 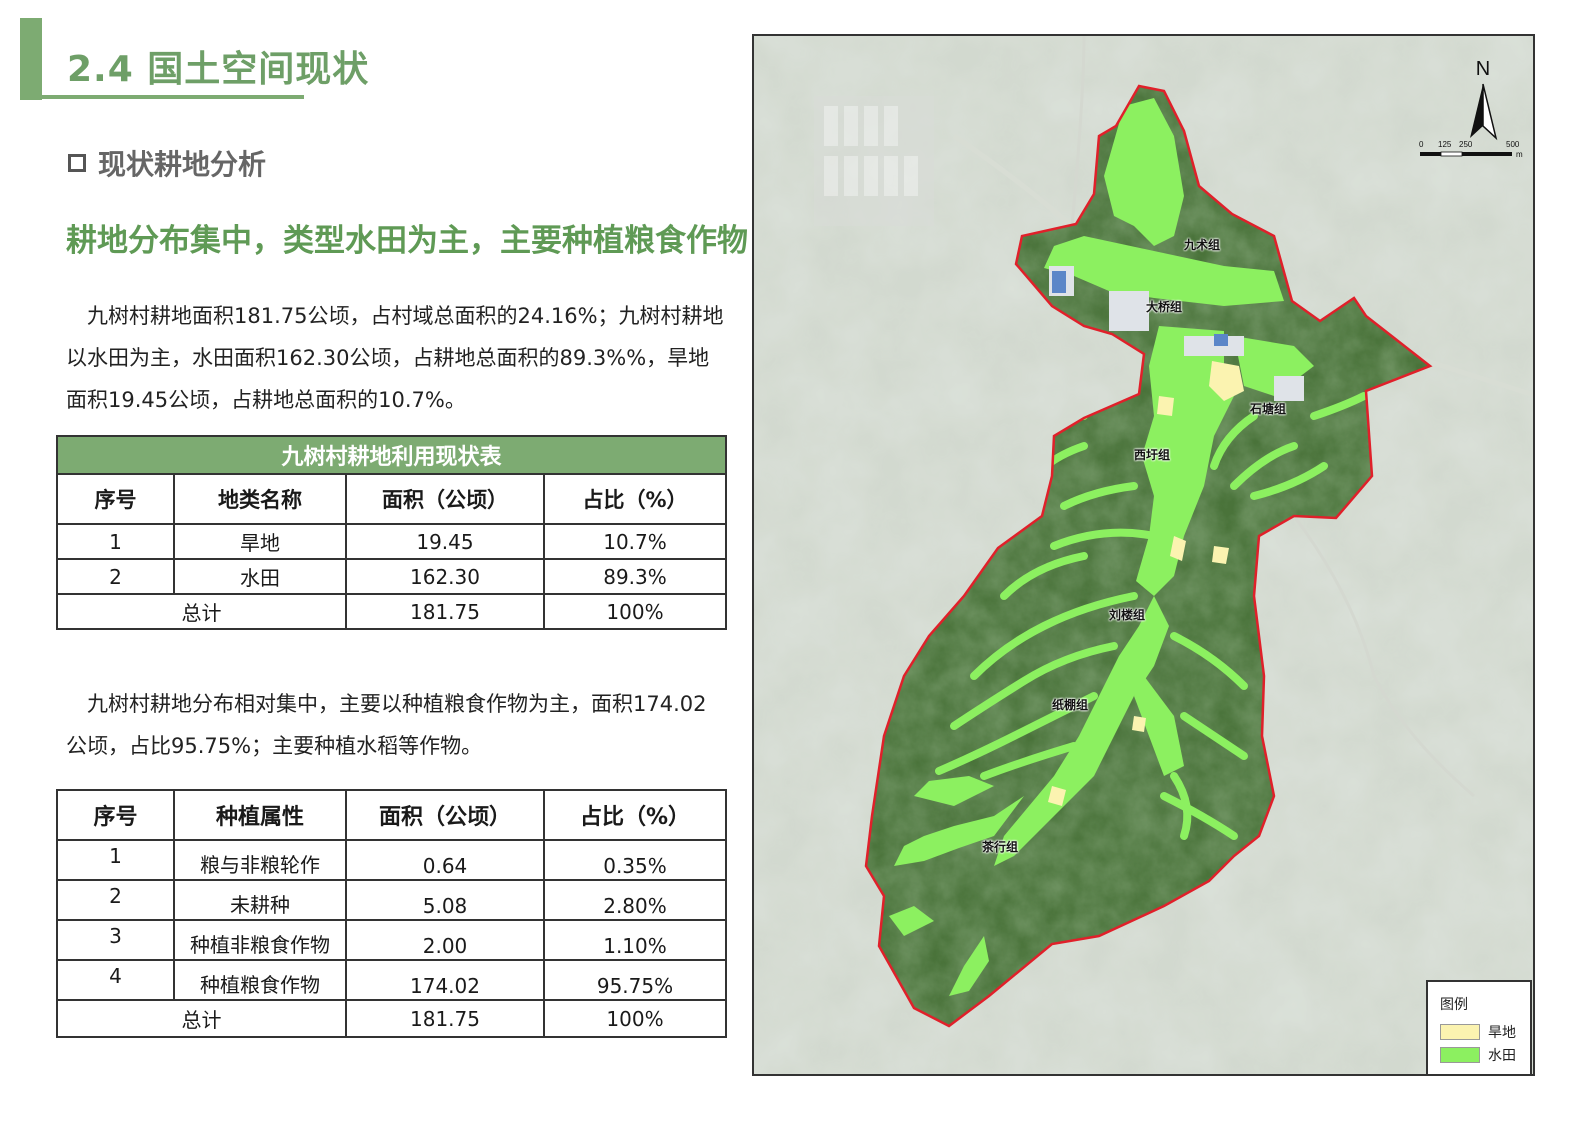 I want to click on table-row: 2 未耕种 5.08 2.80%, so click(x=391, y=900).